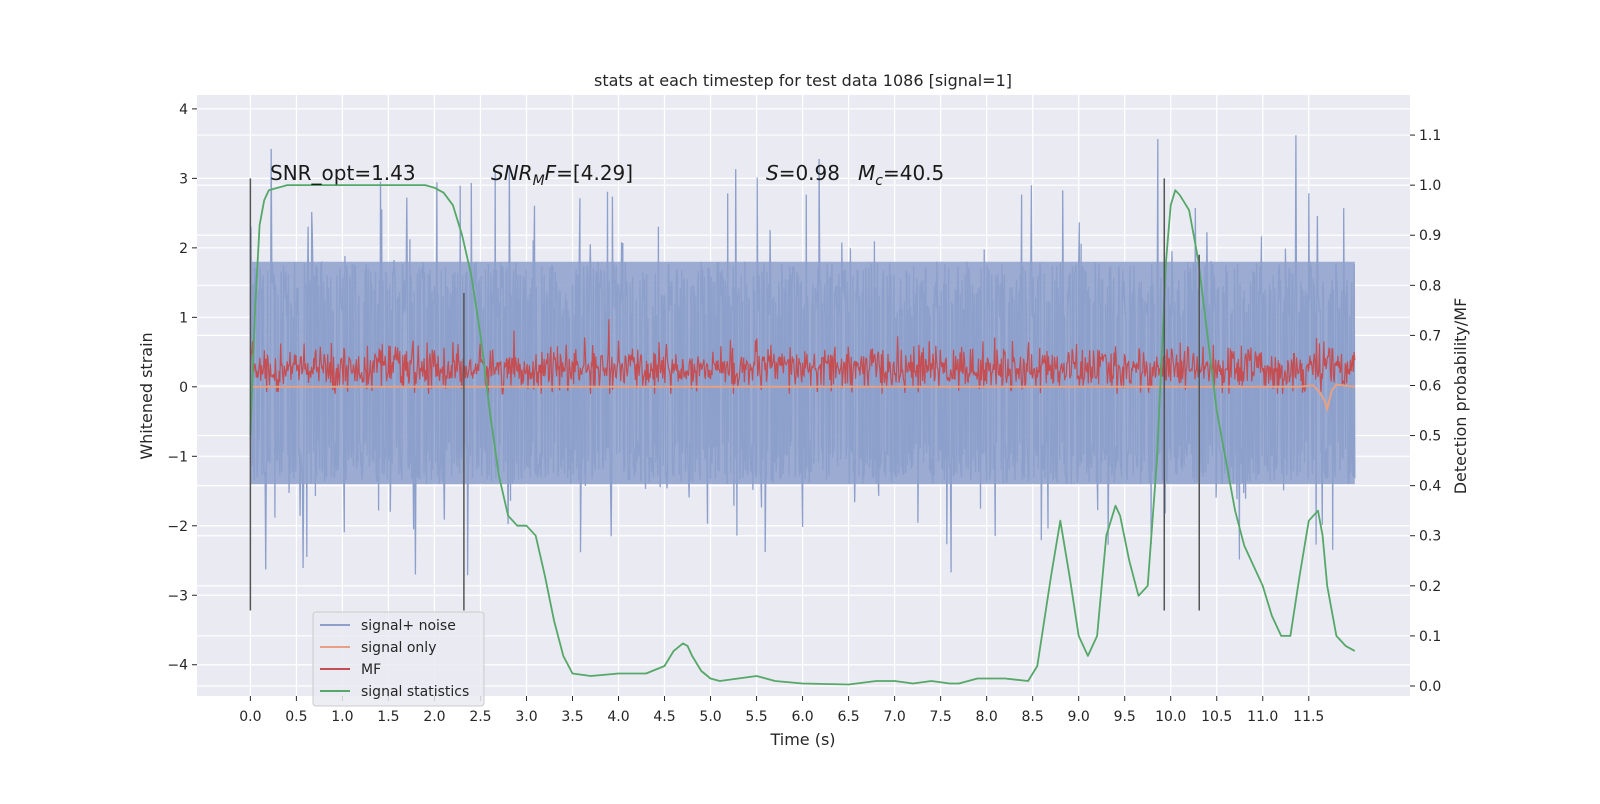  Describe the element at coordinates (342, 717) in the screenshot. I see `x-tick-label: 1.0` at that location.